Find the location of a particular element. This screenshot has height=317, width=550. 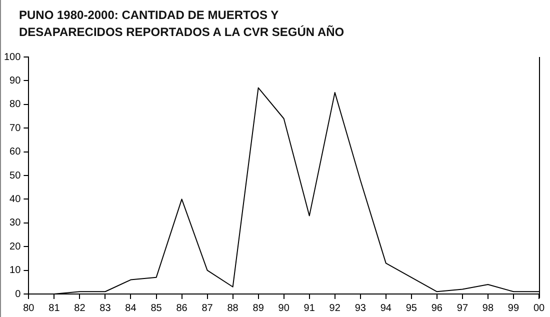

x-tick-label: 98 is located at coordinates (488, 308).